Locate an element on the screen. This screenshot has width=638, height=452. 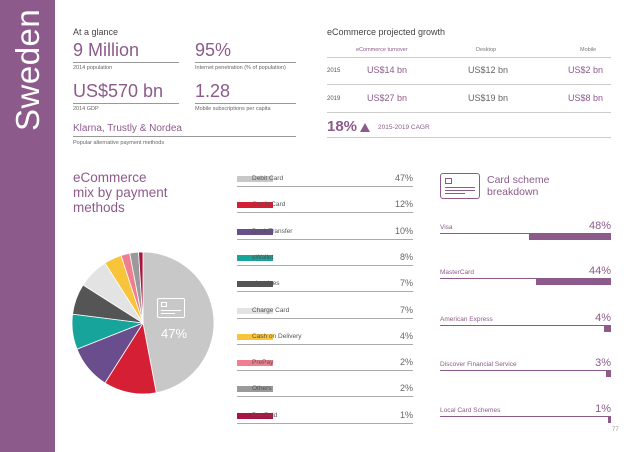
legend-value-ewallet: 8% is located at coordinates (406, 256).